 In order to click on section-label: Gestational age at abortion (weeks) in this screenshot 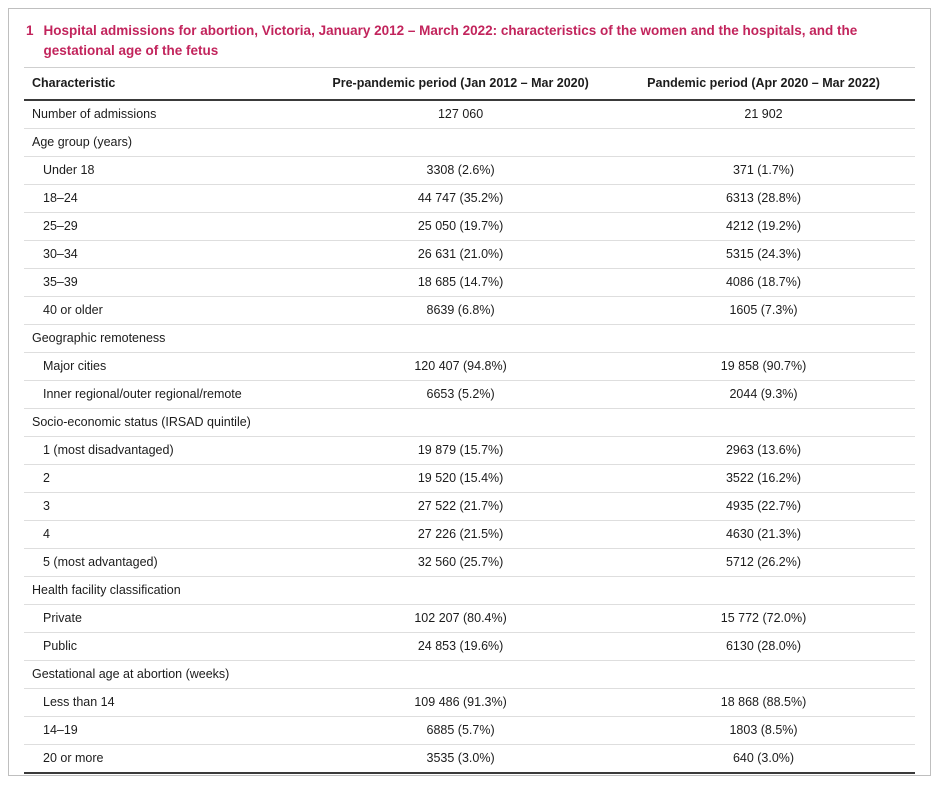, I will do `click(167, 675)`.